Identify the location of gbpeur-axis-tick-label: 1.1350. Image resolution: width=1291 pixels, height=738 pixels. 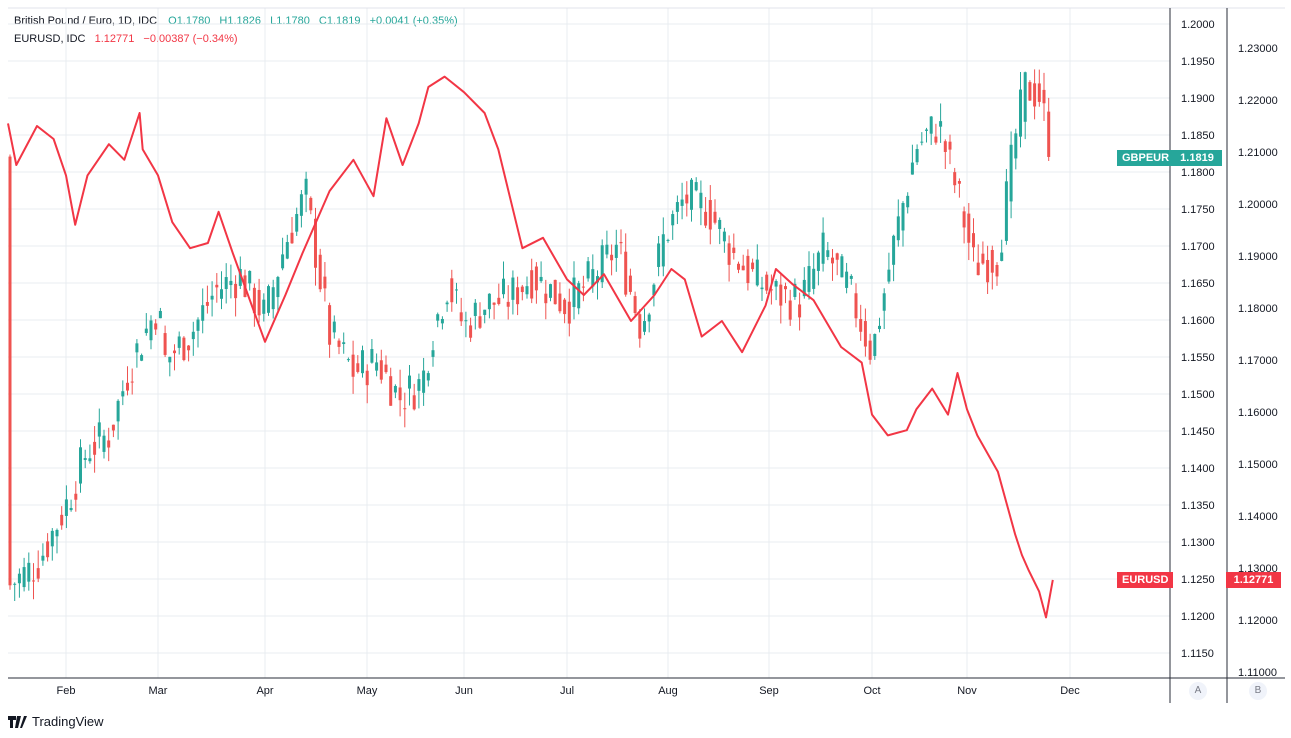
(1198, 506).